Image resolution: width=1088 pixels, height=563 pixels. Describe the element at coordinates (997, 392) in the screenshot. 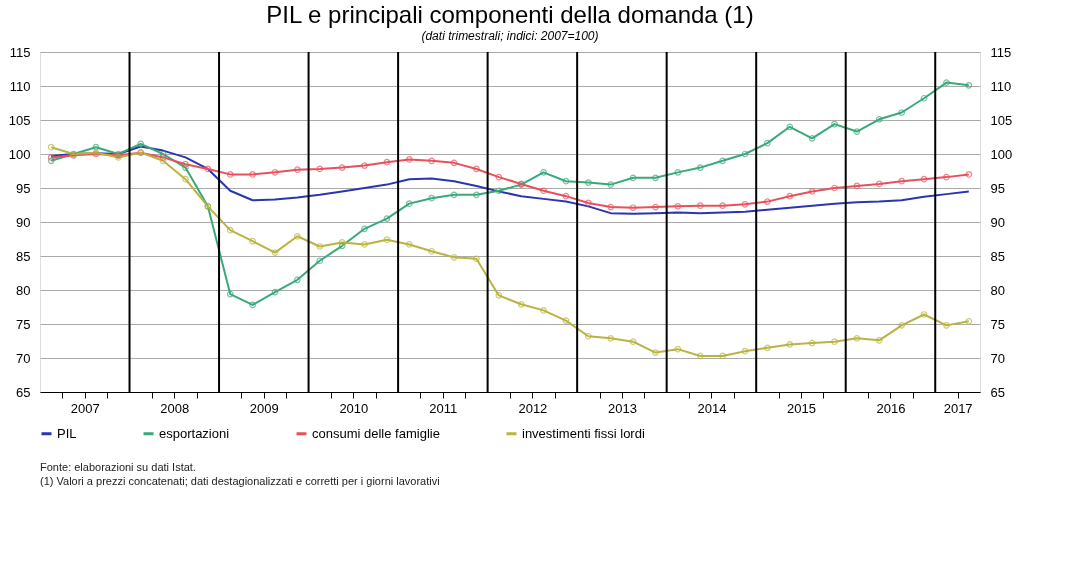

I see `y2-tick-label: 65` at that location.